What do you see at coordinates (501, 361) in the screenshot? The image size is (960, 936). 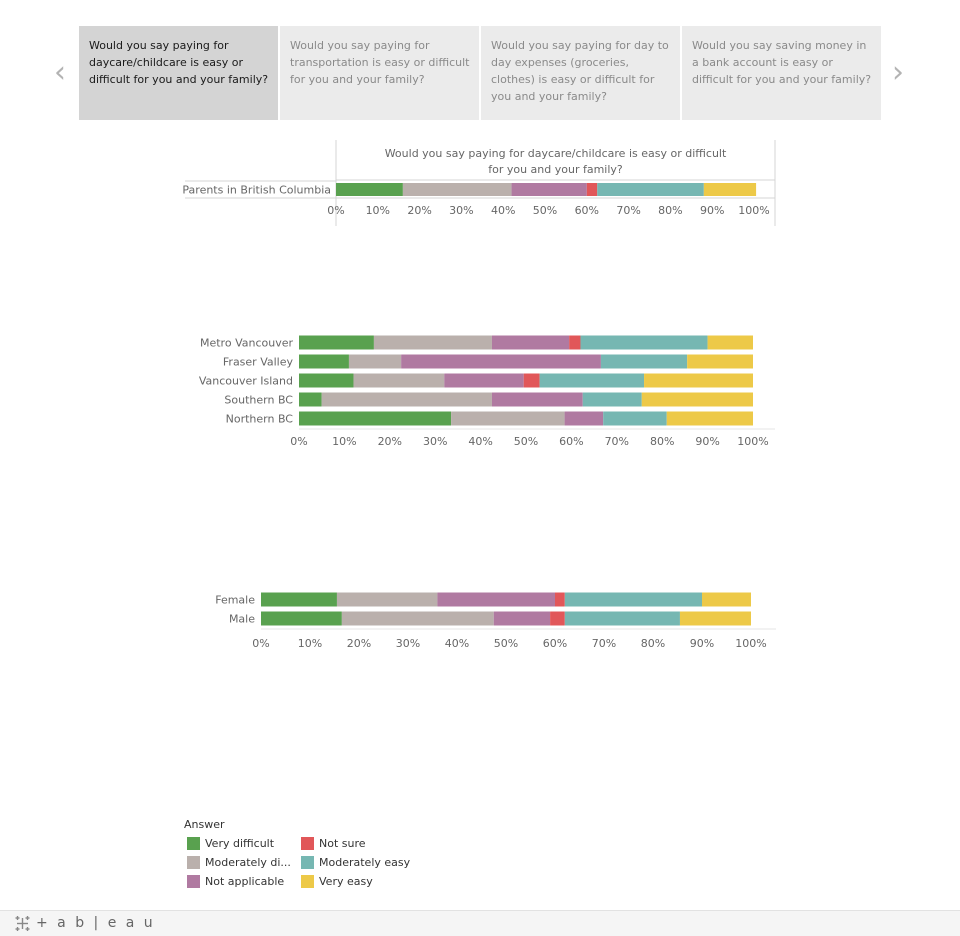 I see `bar-fraser-valley-not-applicable: Fraser Valley — Not applicable: 44%` at bounding box center [501, 361].